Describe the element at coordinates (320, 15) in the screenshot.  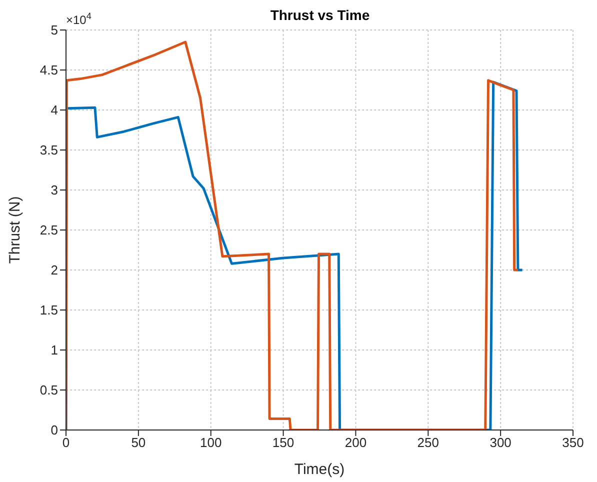
I see `chart-title: Thrust vs Time` at that location.